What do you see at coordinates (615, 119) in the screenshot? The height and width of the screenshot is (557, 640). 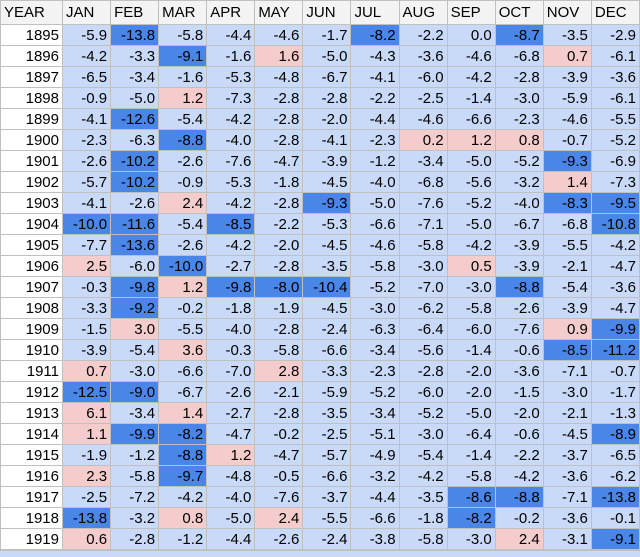 I see `value-cell: -5.5` at bounding box center [615, 119].